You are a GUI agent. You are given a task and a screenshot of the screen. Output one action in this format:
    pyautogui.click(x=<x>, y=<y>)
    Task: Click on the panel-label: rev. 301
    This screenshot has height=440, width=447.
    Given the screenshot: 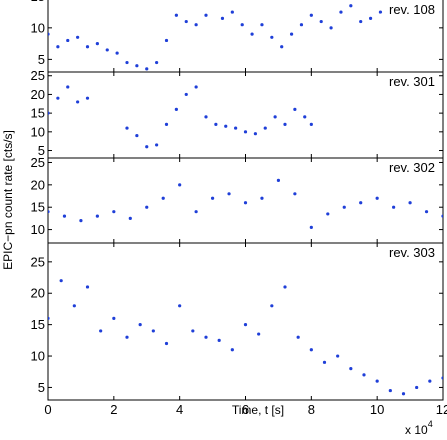 What is the action you would take?
    pyautogui.click(x=412, y=81)
    